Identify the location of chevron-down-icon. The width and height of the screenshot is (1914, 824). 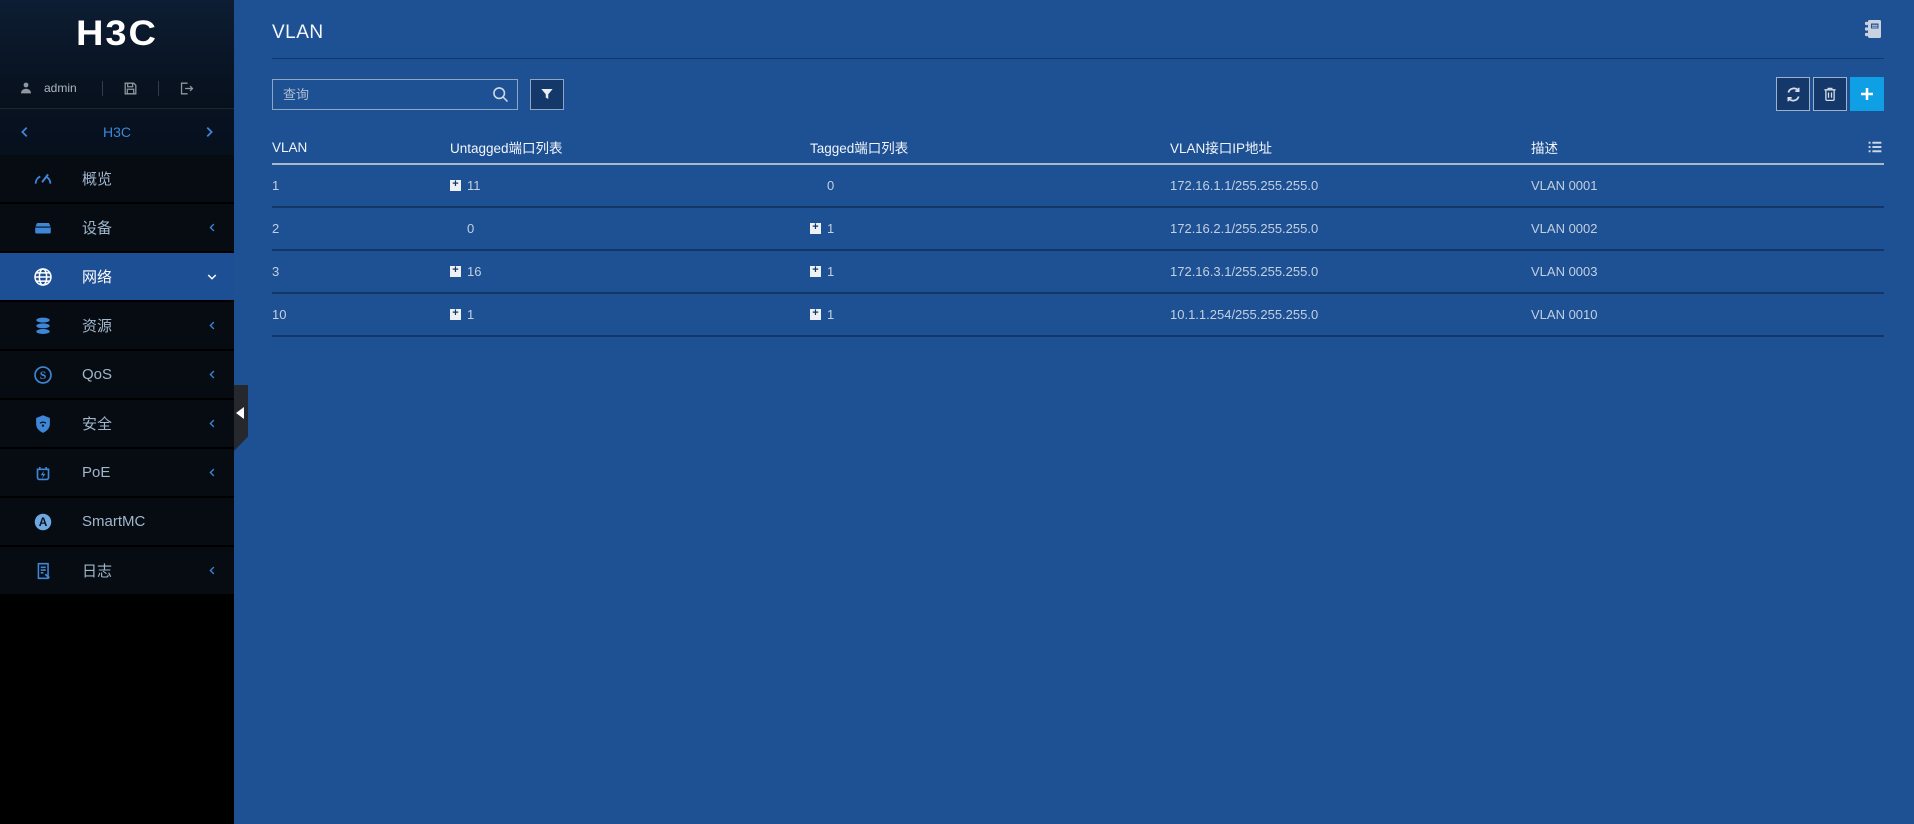
(212, 277).